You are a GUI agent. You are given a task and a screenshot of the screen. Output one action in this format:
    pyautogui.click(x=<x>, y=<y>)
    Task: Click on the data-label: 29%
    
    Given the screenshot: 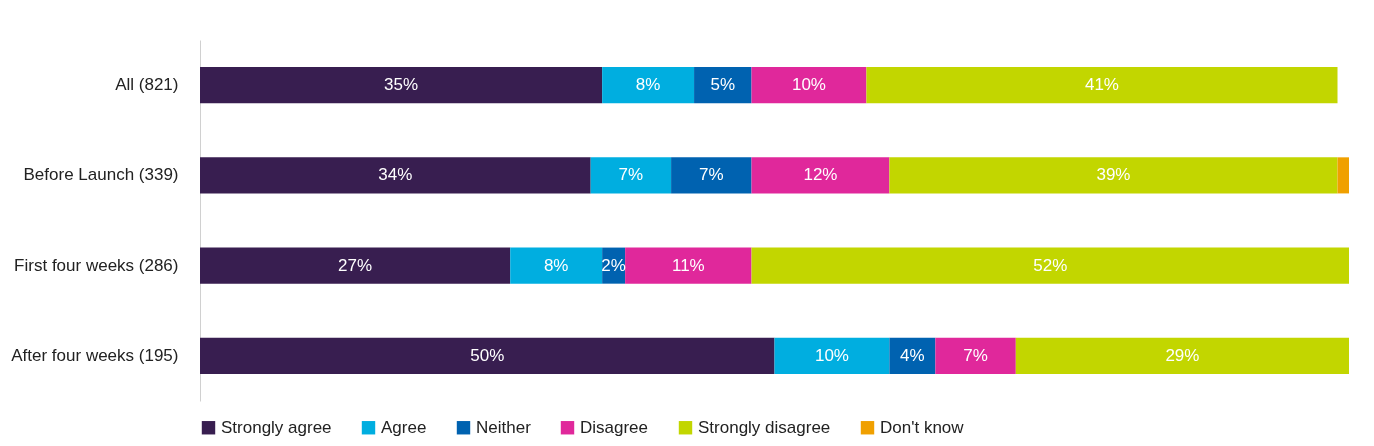 What is the action you would take?
    pyautogui.click(x=1182, y=355)
    